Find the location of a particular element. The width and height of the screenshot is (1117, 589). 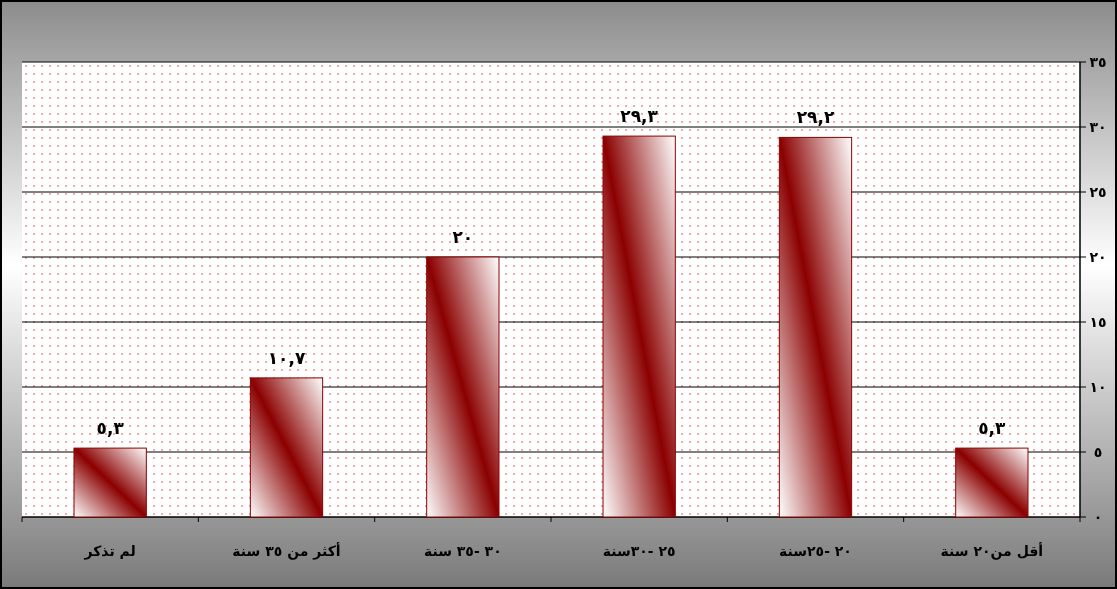

x-tick-label: ٢٠ -٢٥سنة is located at coordinates (815, 551).